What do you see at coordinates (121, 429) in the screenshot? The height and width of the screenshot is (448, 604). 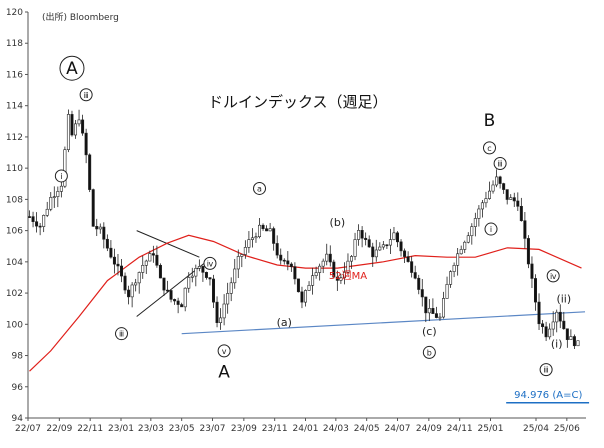 I see `x-tick-label: 23/01` at bounding box center [121, 429].